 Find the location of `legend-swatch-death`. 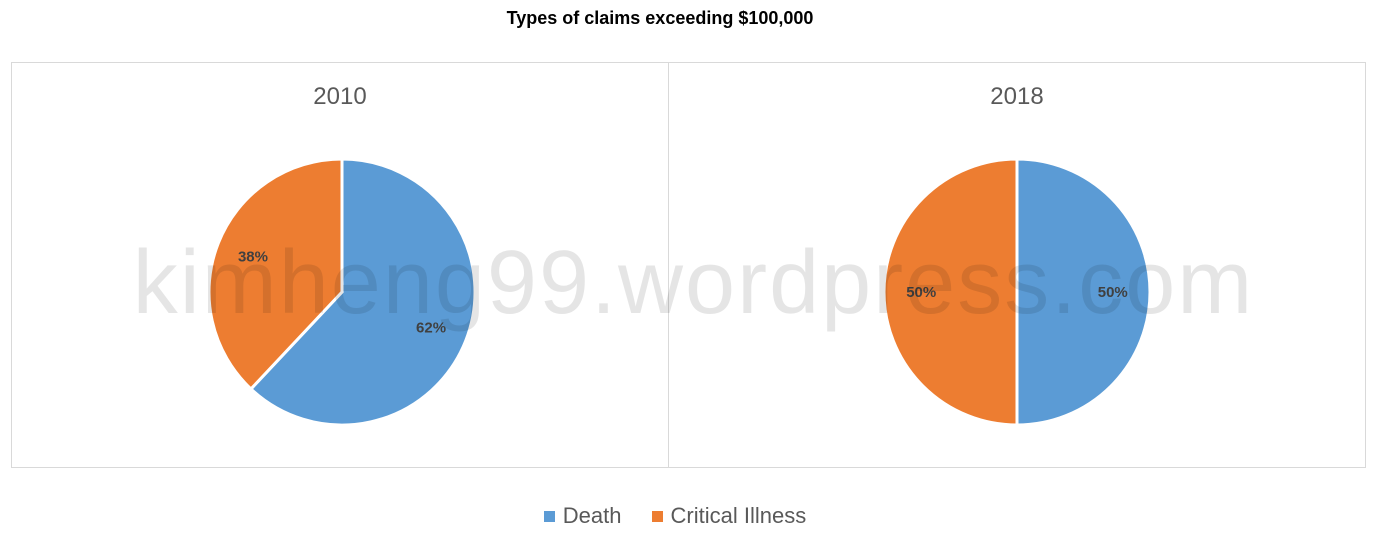

legend-swatch-death is located at coordinates (549, 516).